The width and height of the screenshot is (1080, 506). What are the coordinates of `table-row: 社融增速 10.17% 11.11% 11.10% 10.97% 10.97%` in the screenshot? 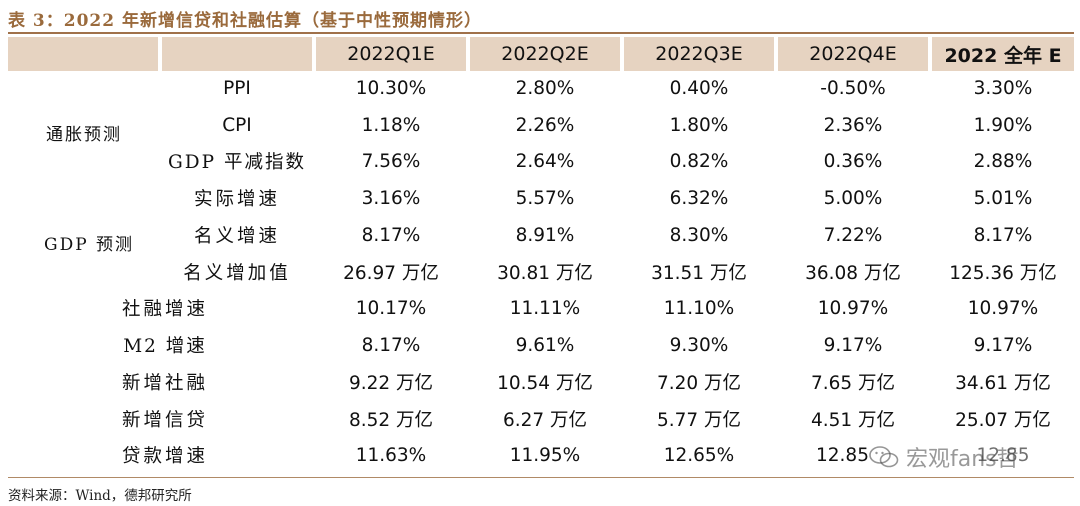 It's located at (540, 308).